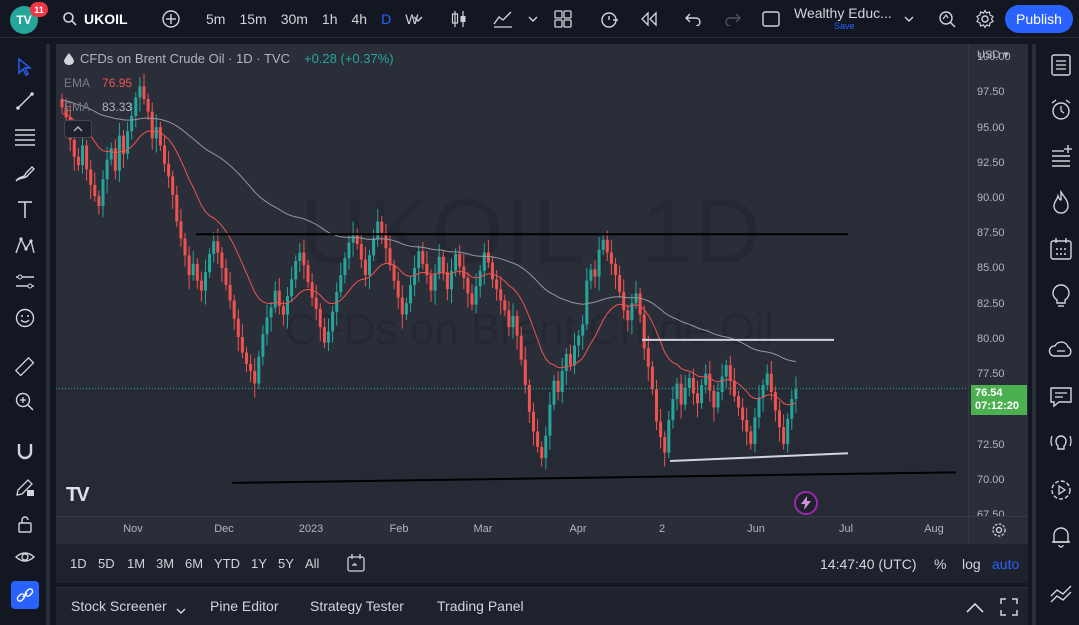 This screenshot has width=1079, height=625. I want to click on currency-selector: USD ▾, so click(993, 55).